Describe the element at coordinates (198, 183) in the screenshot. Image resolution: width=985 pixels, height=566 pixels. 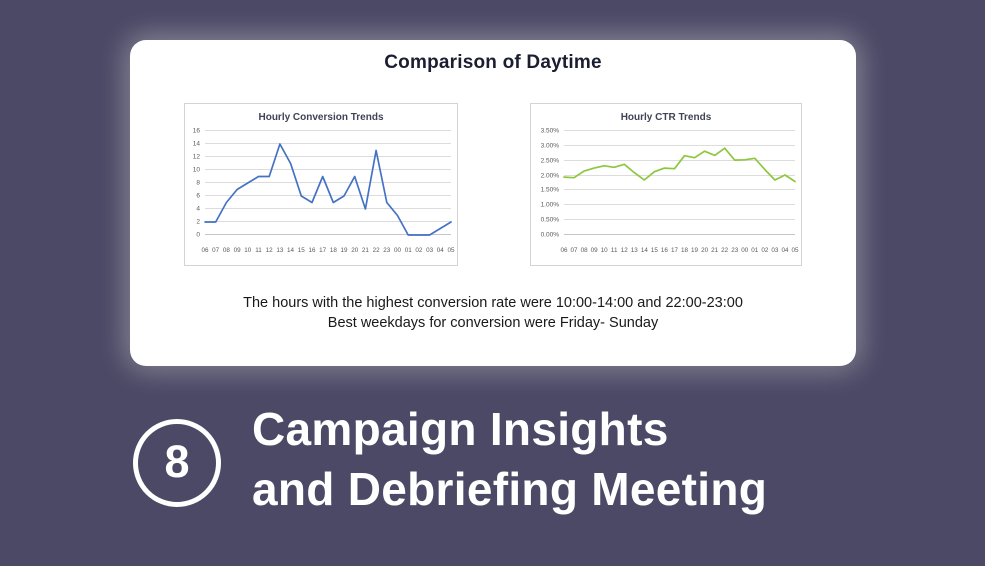
I see `y-tick-label: 8` at that location.